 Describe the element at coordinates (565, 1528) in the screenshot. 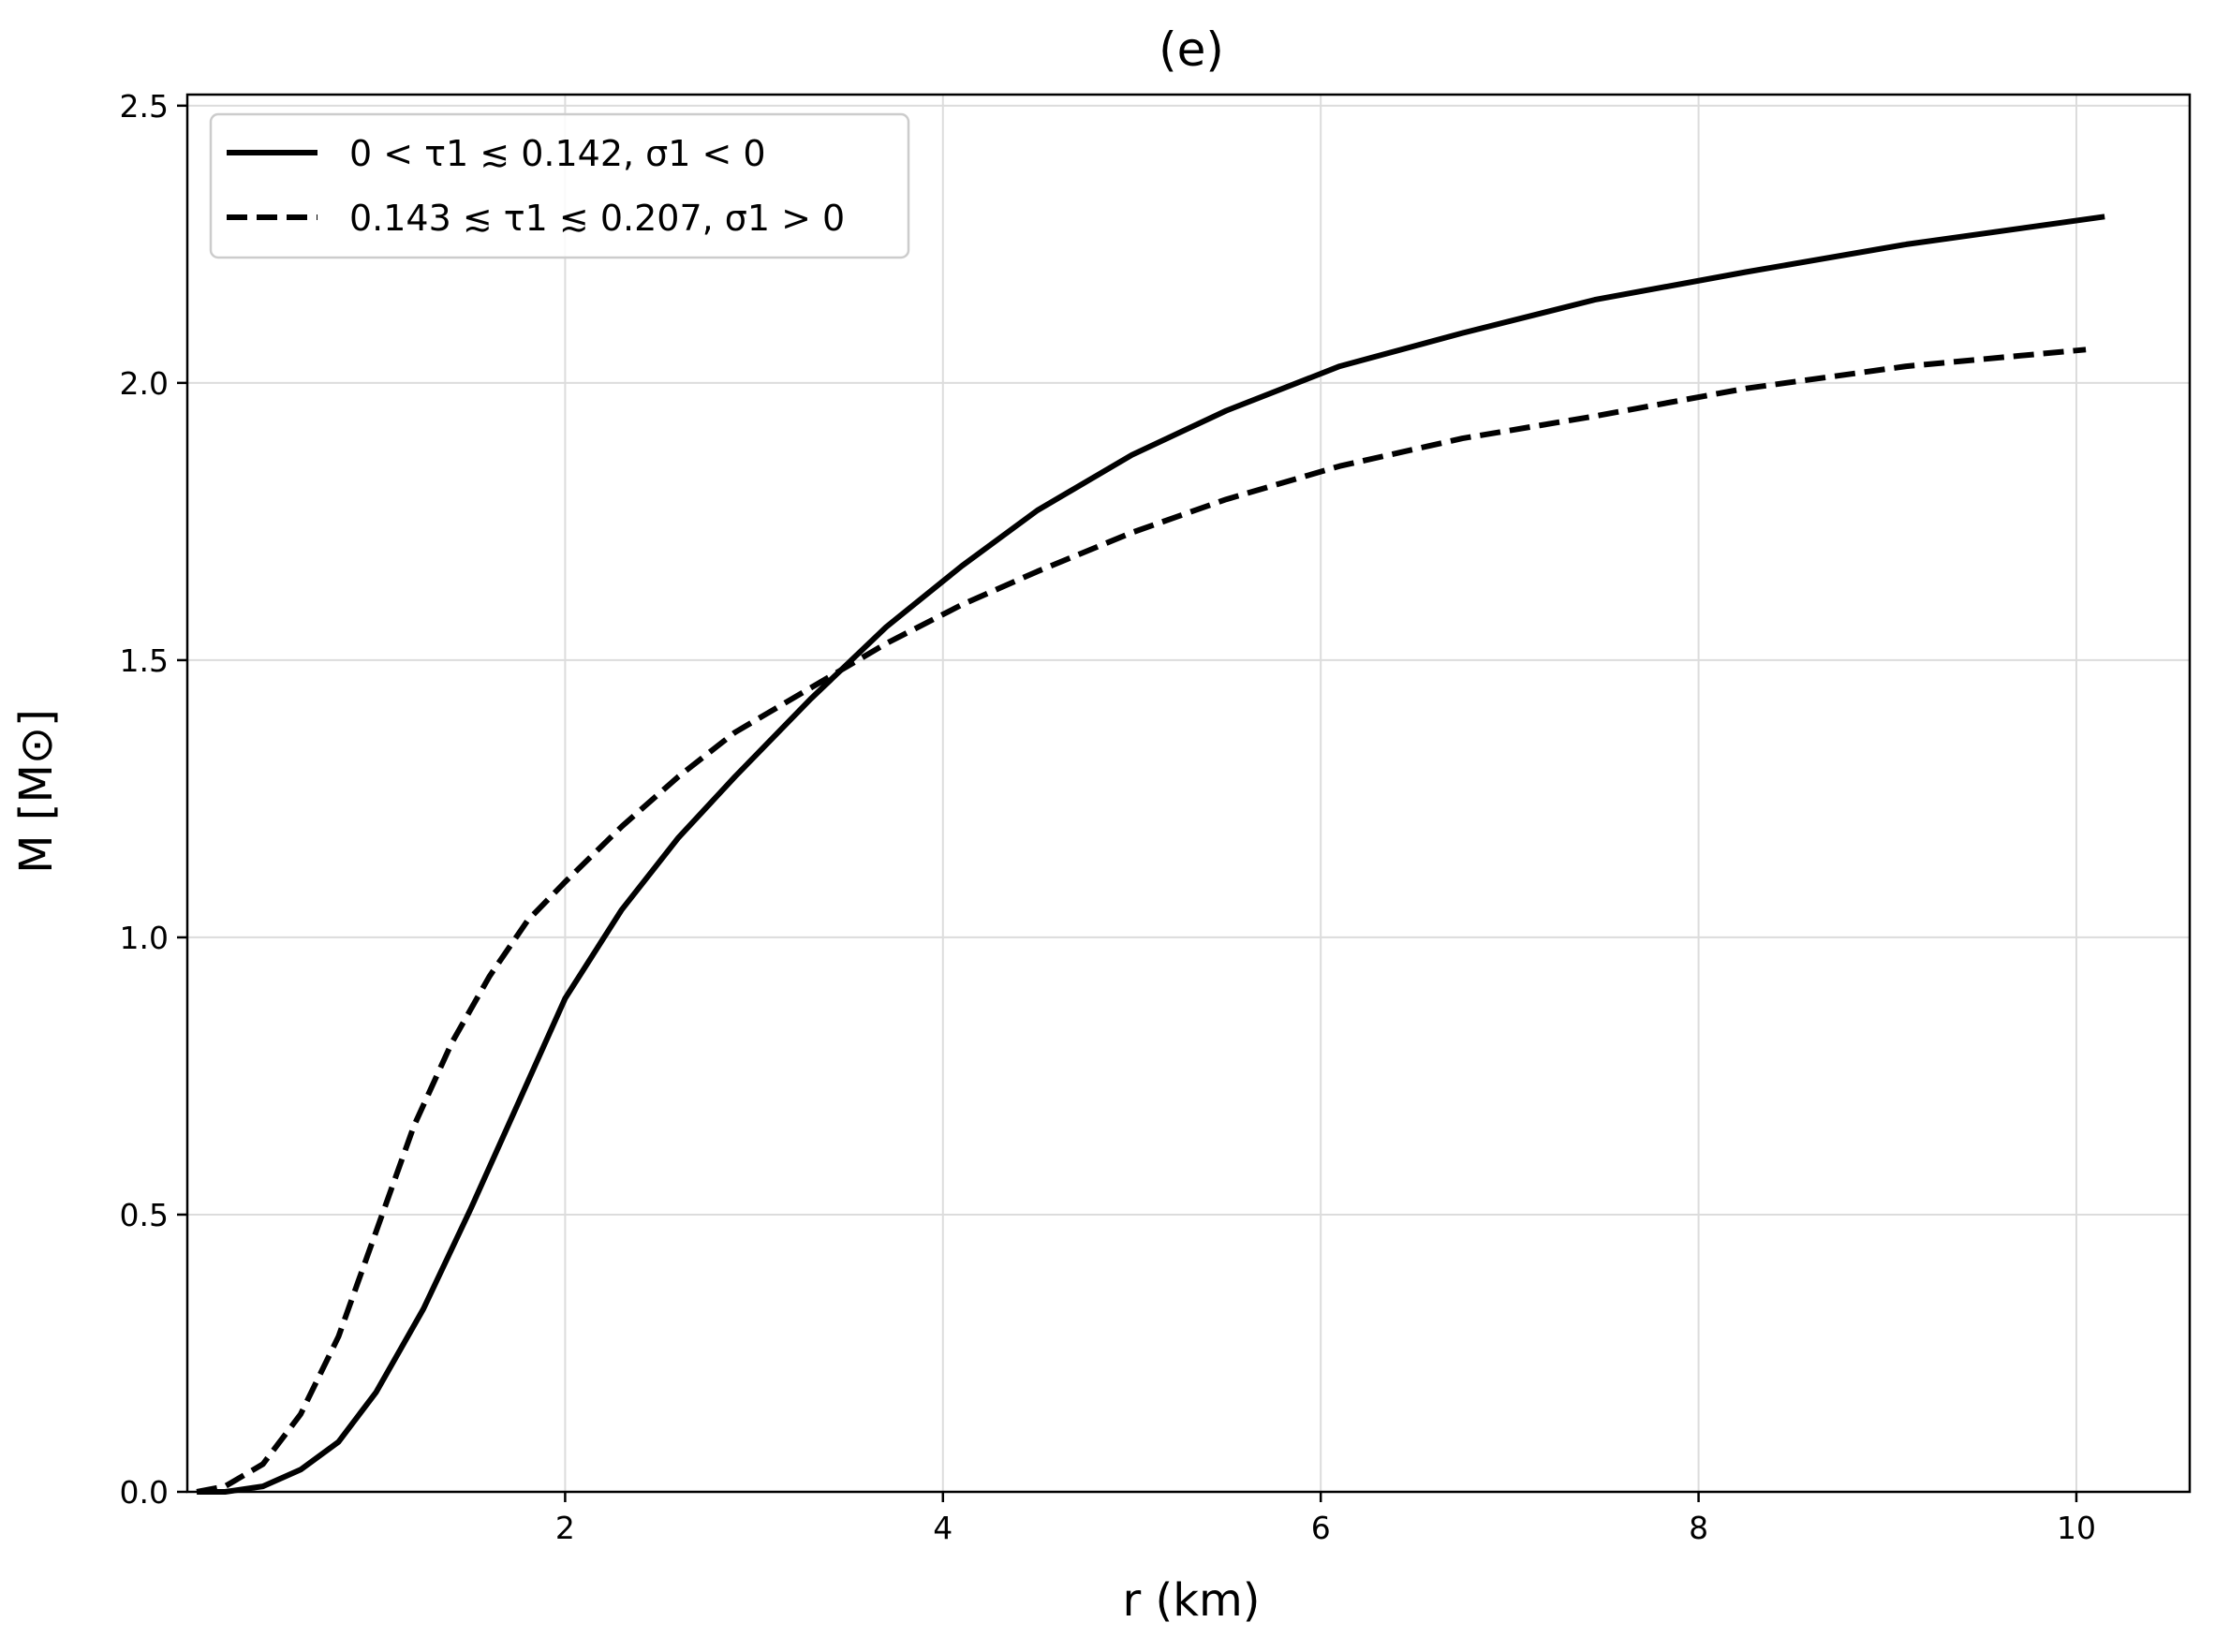

I see `x-tick-label: 2` at that location.